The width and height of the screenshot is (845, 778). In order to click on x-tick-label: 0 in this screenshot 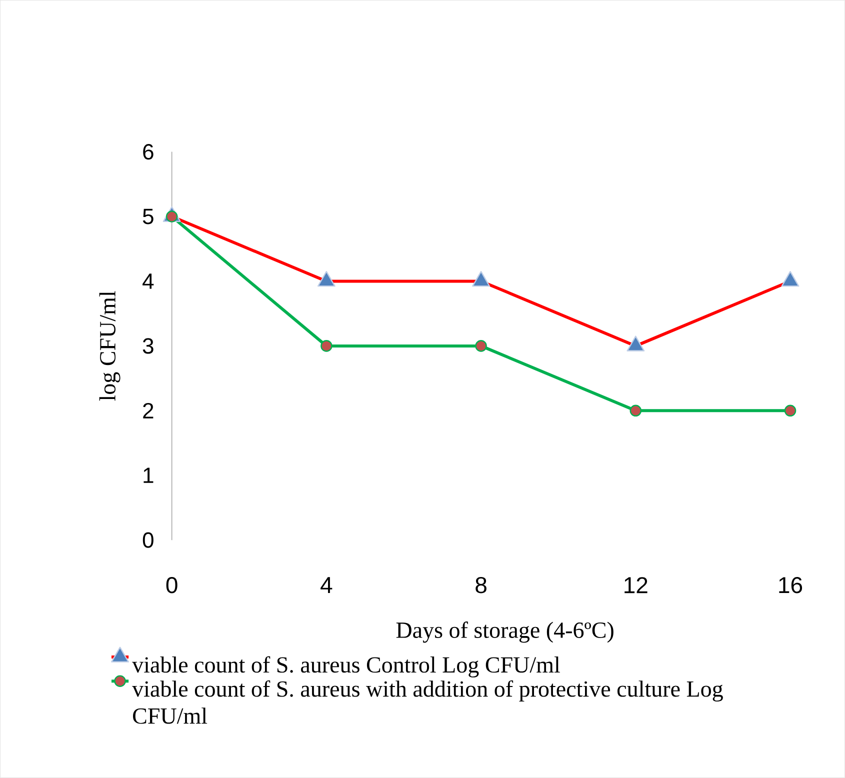, I will do `click(172, 585)`.